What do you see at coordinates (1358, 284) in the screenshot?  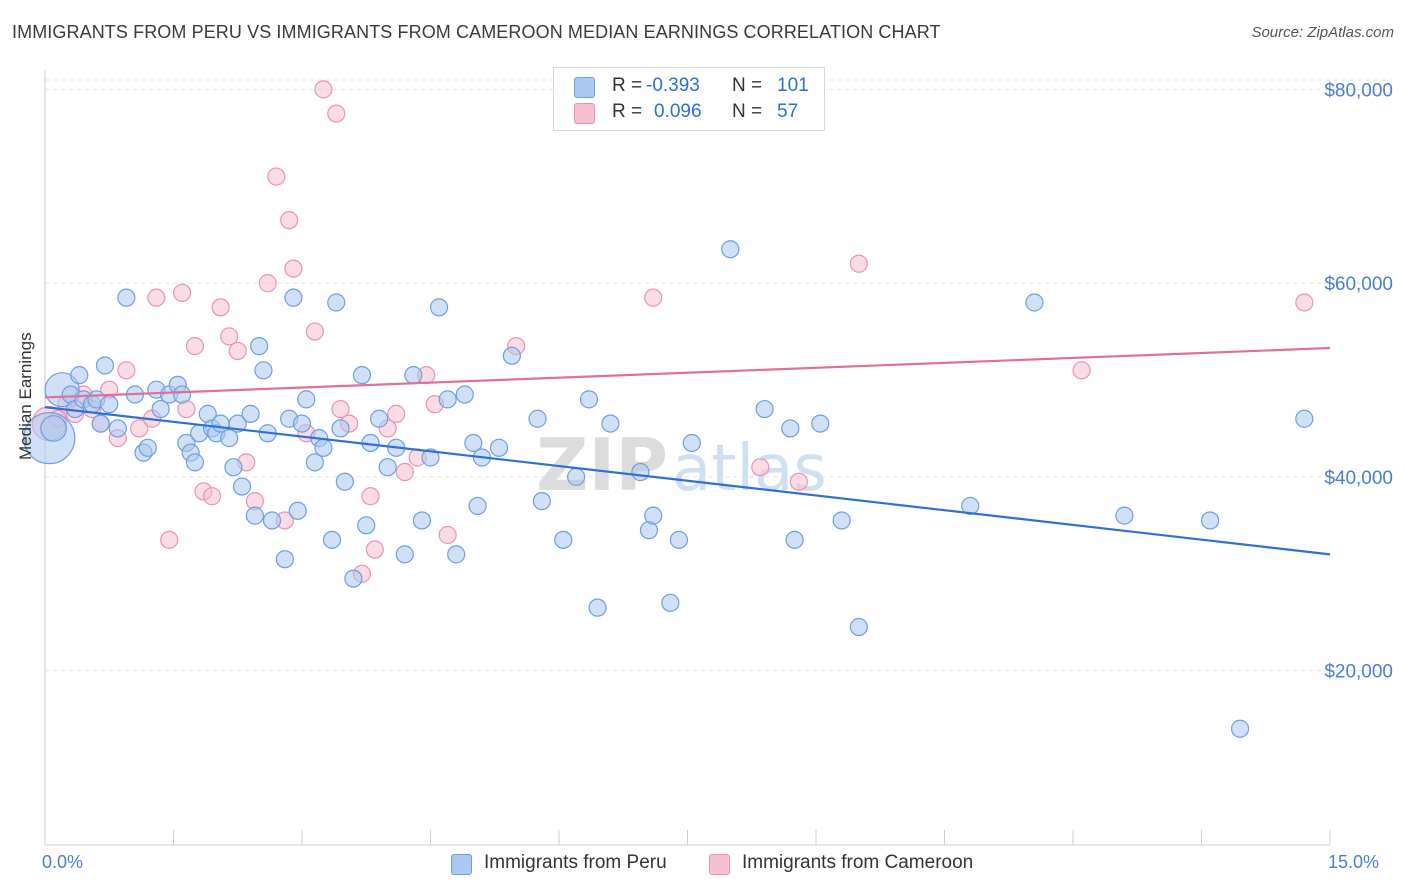 I see `y-tick-label: $60,000` at bounding box center [1358, 284].